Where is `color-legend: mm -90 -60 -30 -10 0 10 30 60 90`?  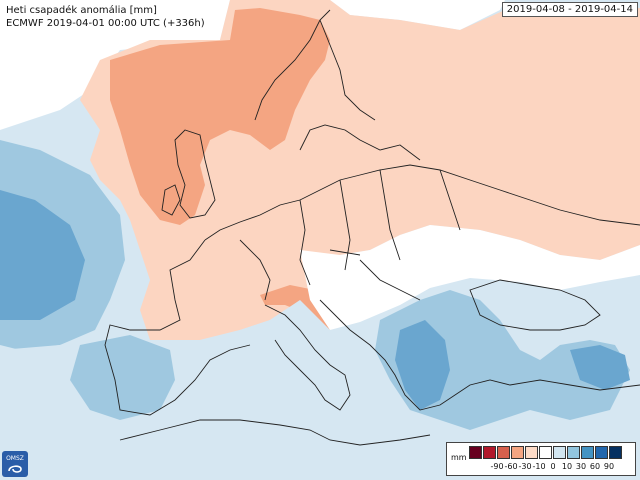 color-legend: mm -90 -60 -30 -10 0 10 30 60 90 is located at coordinates (541, 459).